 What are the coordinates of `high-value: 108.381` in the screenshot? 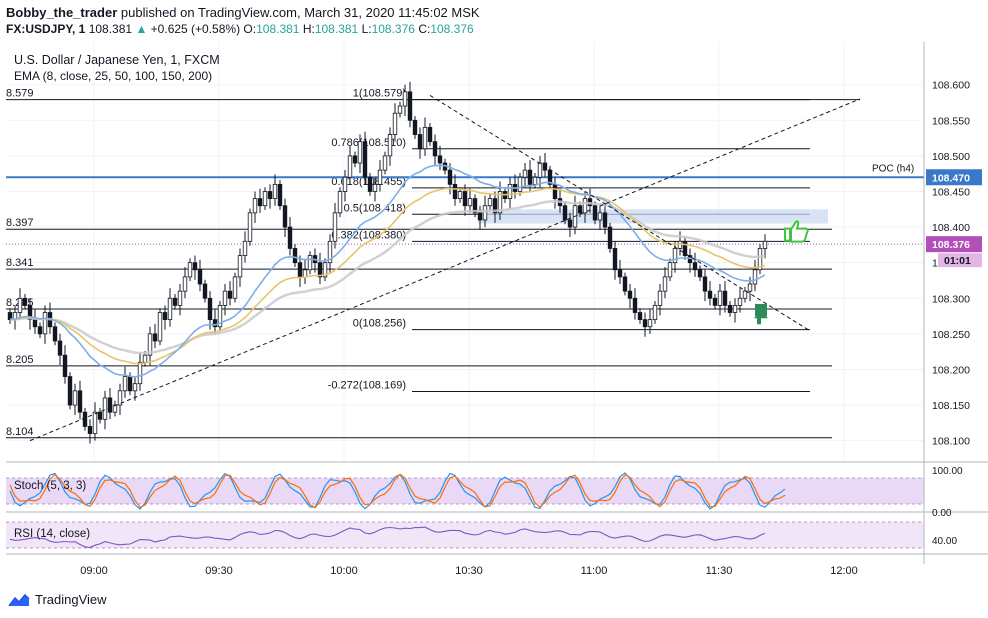 It's located at (336, 29).